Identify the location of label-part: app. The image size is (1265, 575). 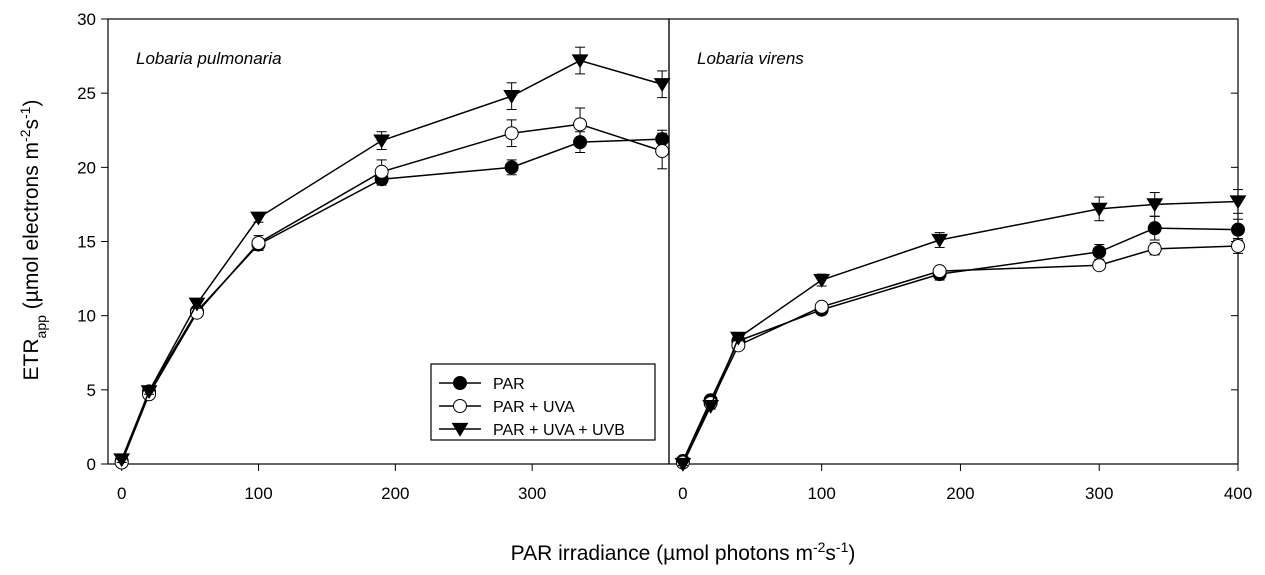
(41, 327).